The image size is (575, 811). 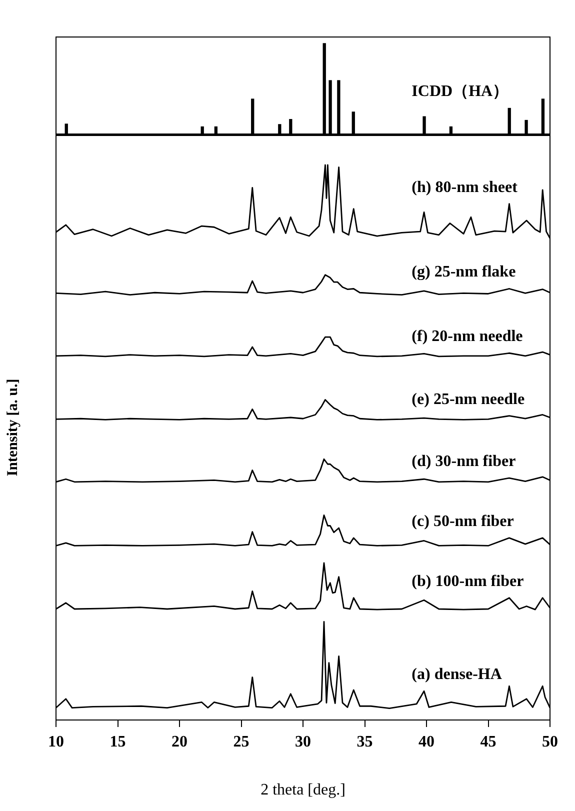 I want to click on series-label: (h) 80-nm sheet, so click(x=465, y=187).